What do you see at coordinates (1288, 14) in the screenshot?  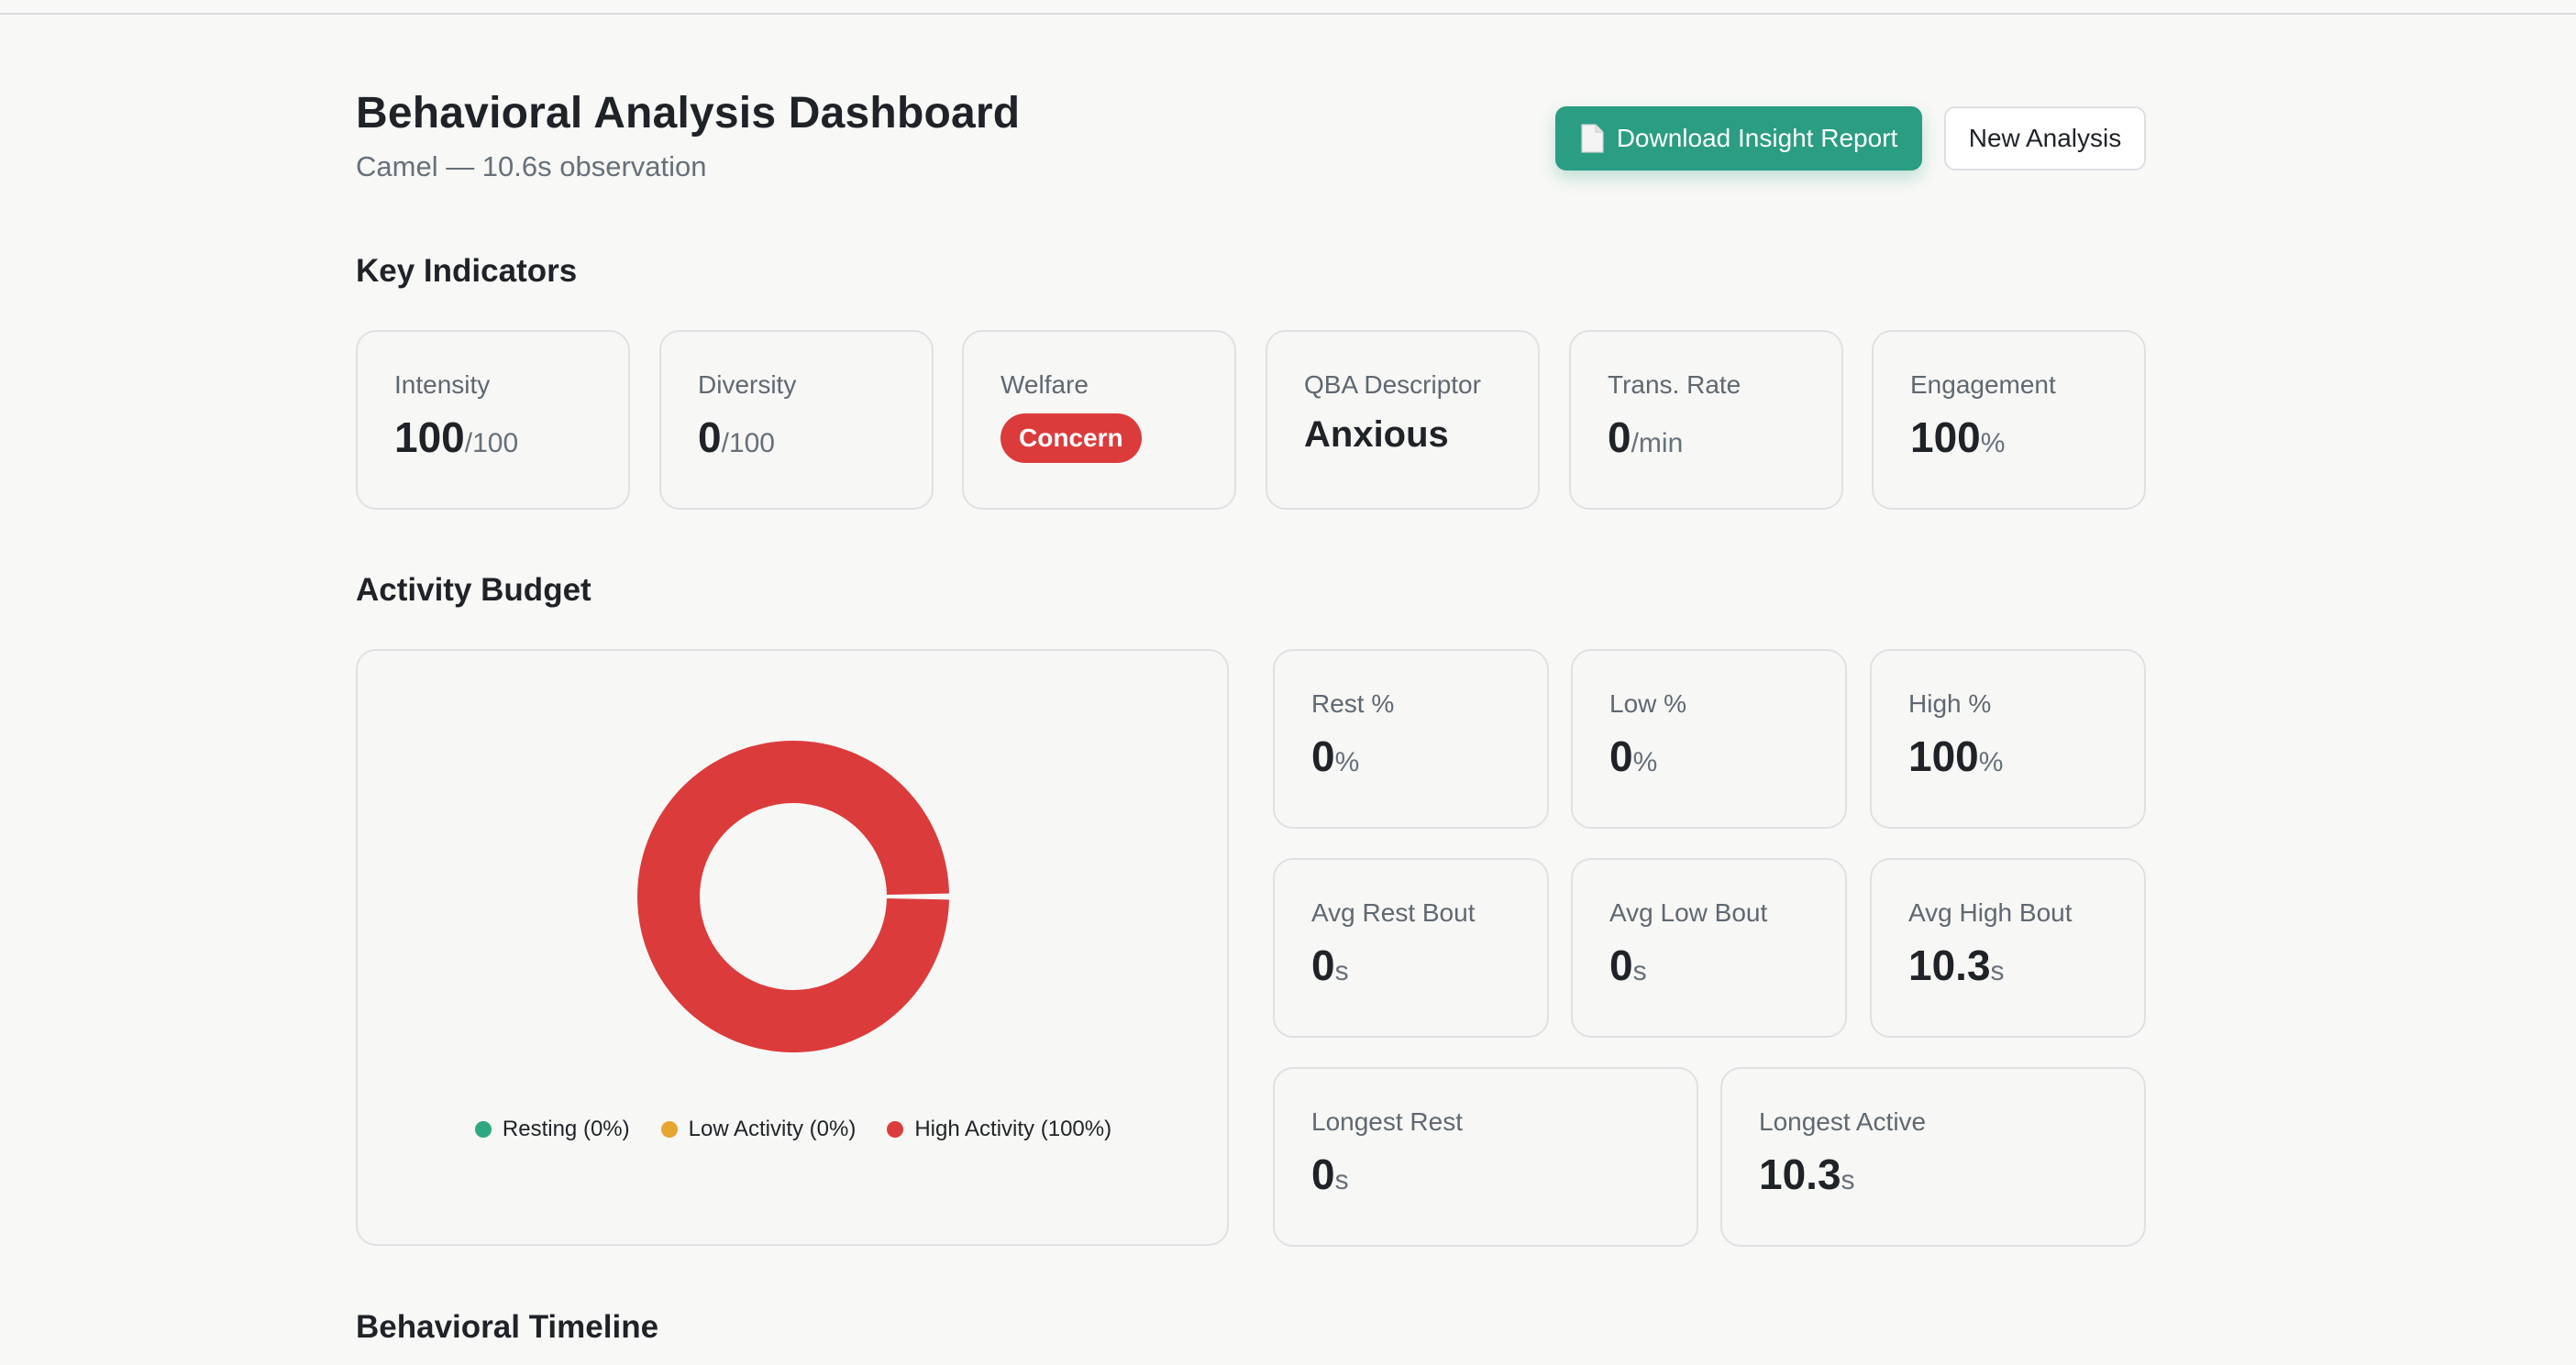 I see `top-divider` at bounding box center [1288, 14].